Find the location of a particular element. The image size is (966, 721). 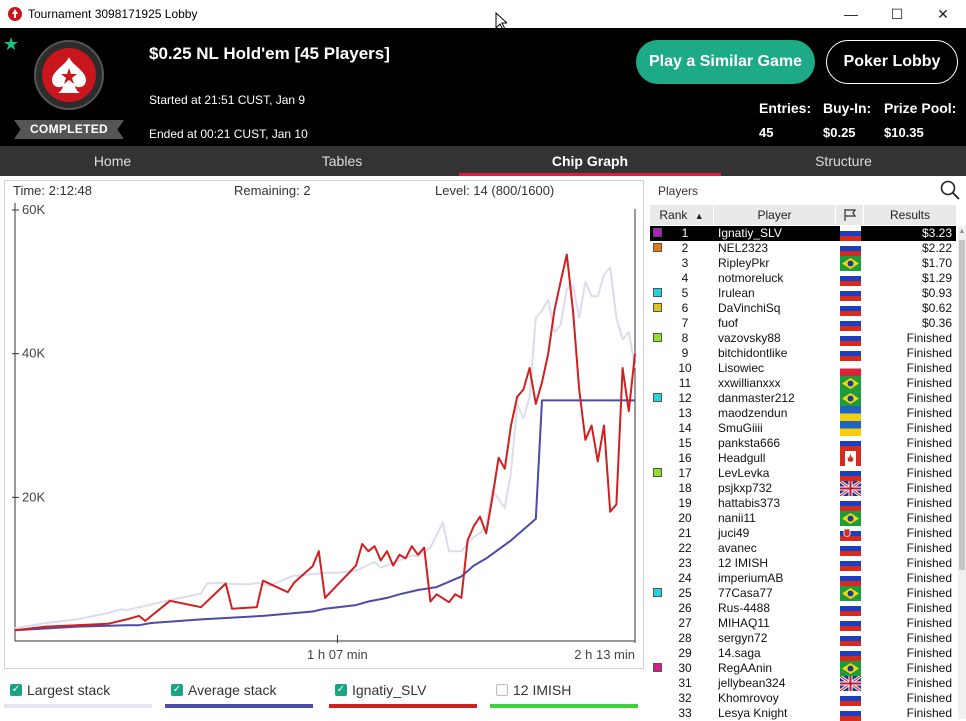

player-rank: 28 is located at coordinates (685, 638).